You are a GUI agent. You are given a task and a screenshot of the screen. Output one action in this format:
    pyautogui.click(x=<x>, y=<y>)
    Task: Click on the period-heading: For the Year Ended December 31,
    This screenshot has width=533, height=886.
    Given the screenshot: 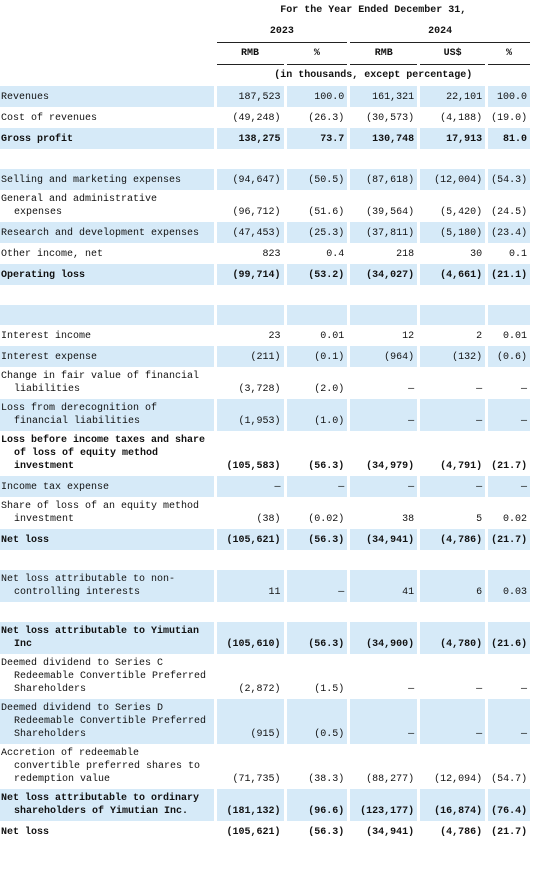 What is the action you would take?
    pyautogui.click(x=373, y=10)
    